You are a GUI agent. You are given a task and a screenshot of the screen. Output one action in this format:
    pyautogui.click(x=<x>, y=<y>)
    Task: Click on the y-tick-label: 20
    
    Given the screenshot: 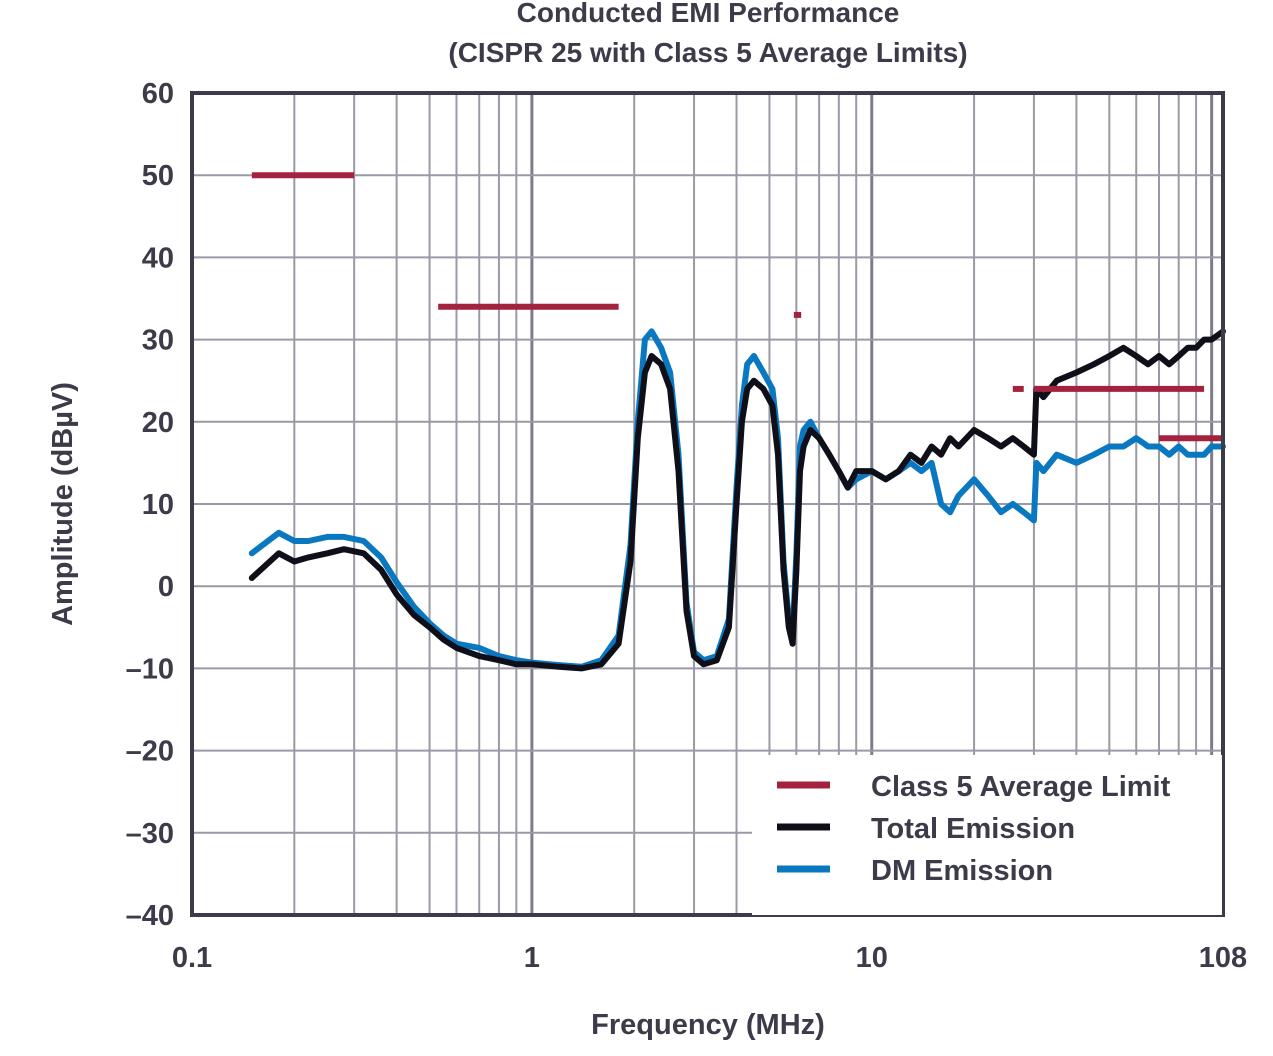 What is the action you would take?
    pyautogui.click(x=158, y=423)
    